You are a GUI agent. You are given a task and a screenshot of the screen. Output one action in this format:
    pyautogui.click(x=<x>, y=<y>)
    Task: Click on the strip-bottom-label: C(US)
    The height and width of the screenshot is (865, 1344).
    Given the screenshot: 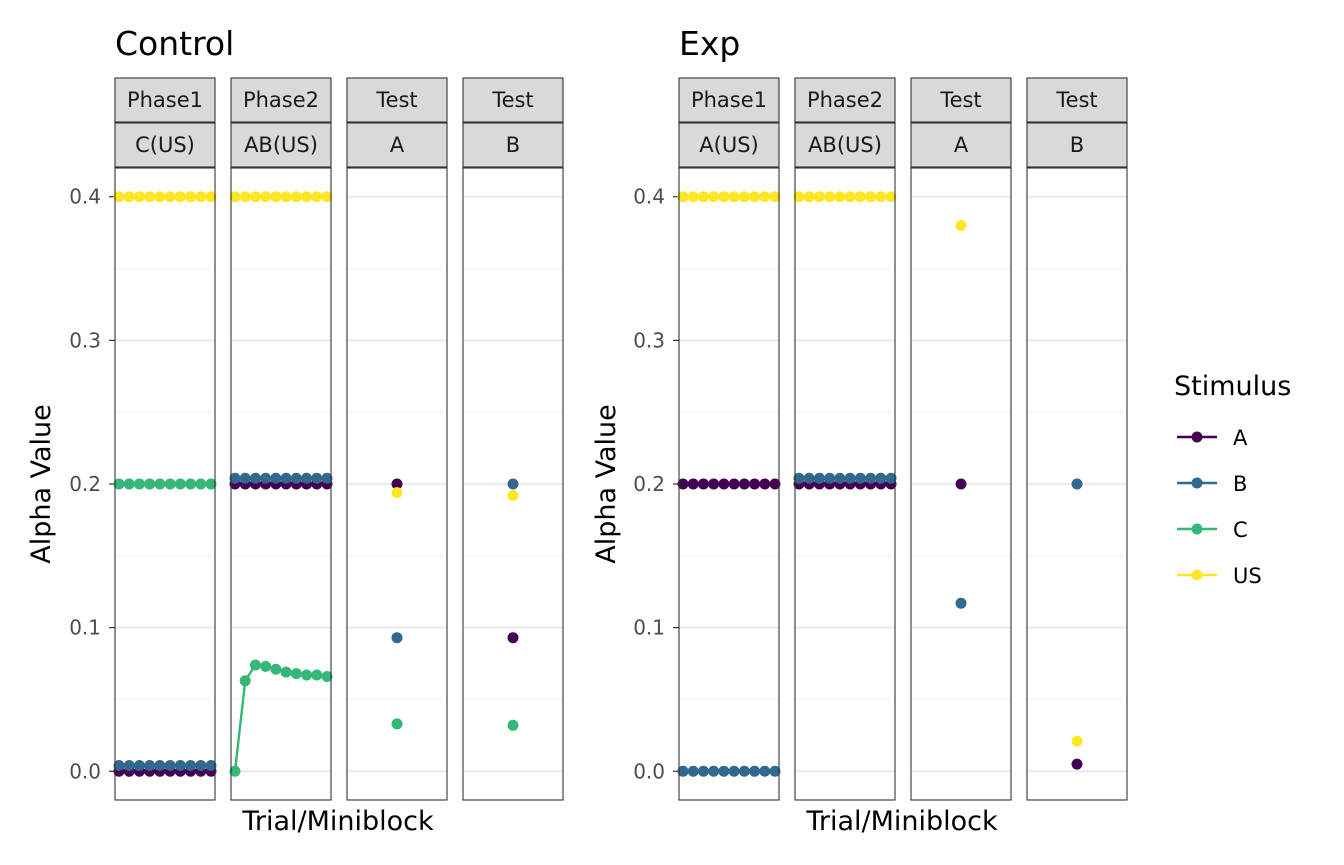 What is the action you would take?
    pyautogui.click(x=165, y=145)
    